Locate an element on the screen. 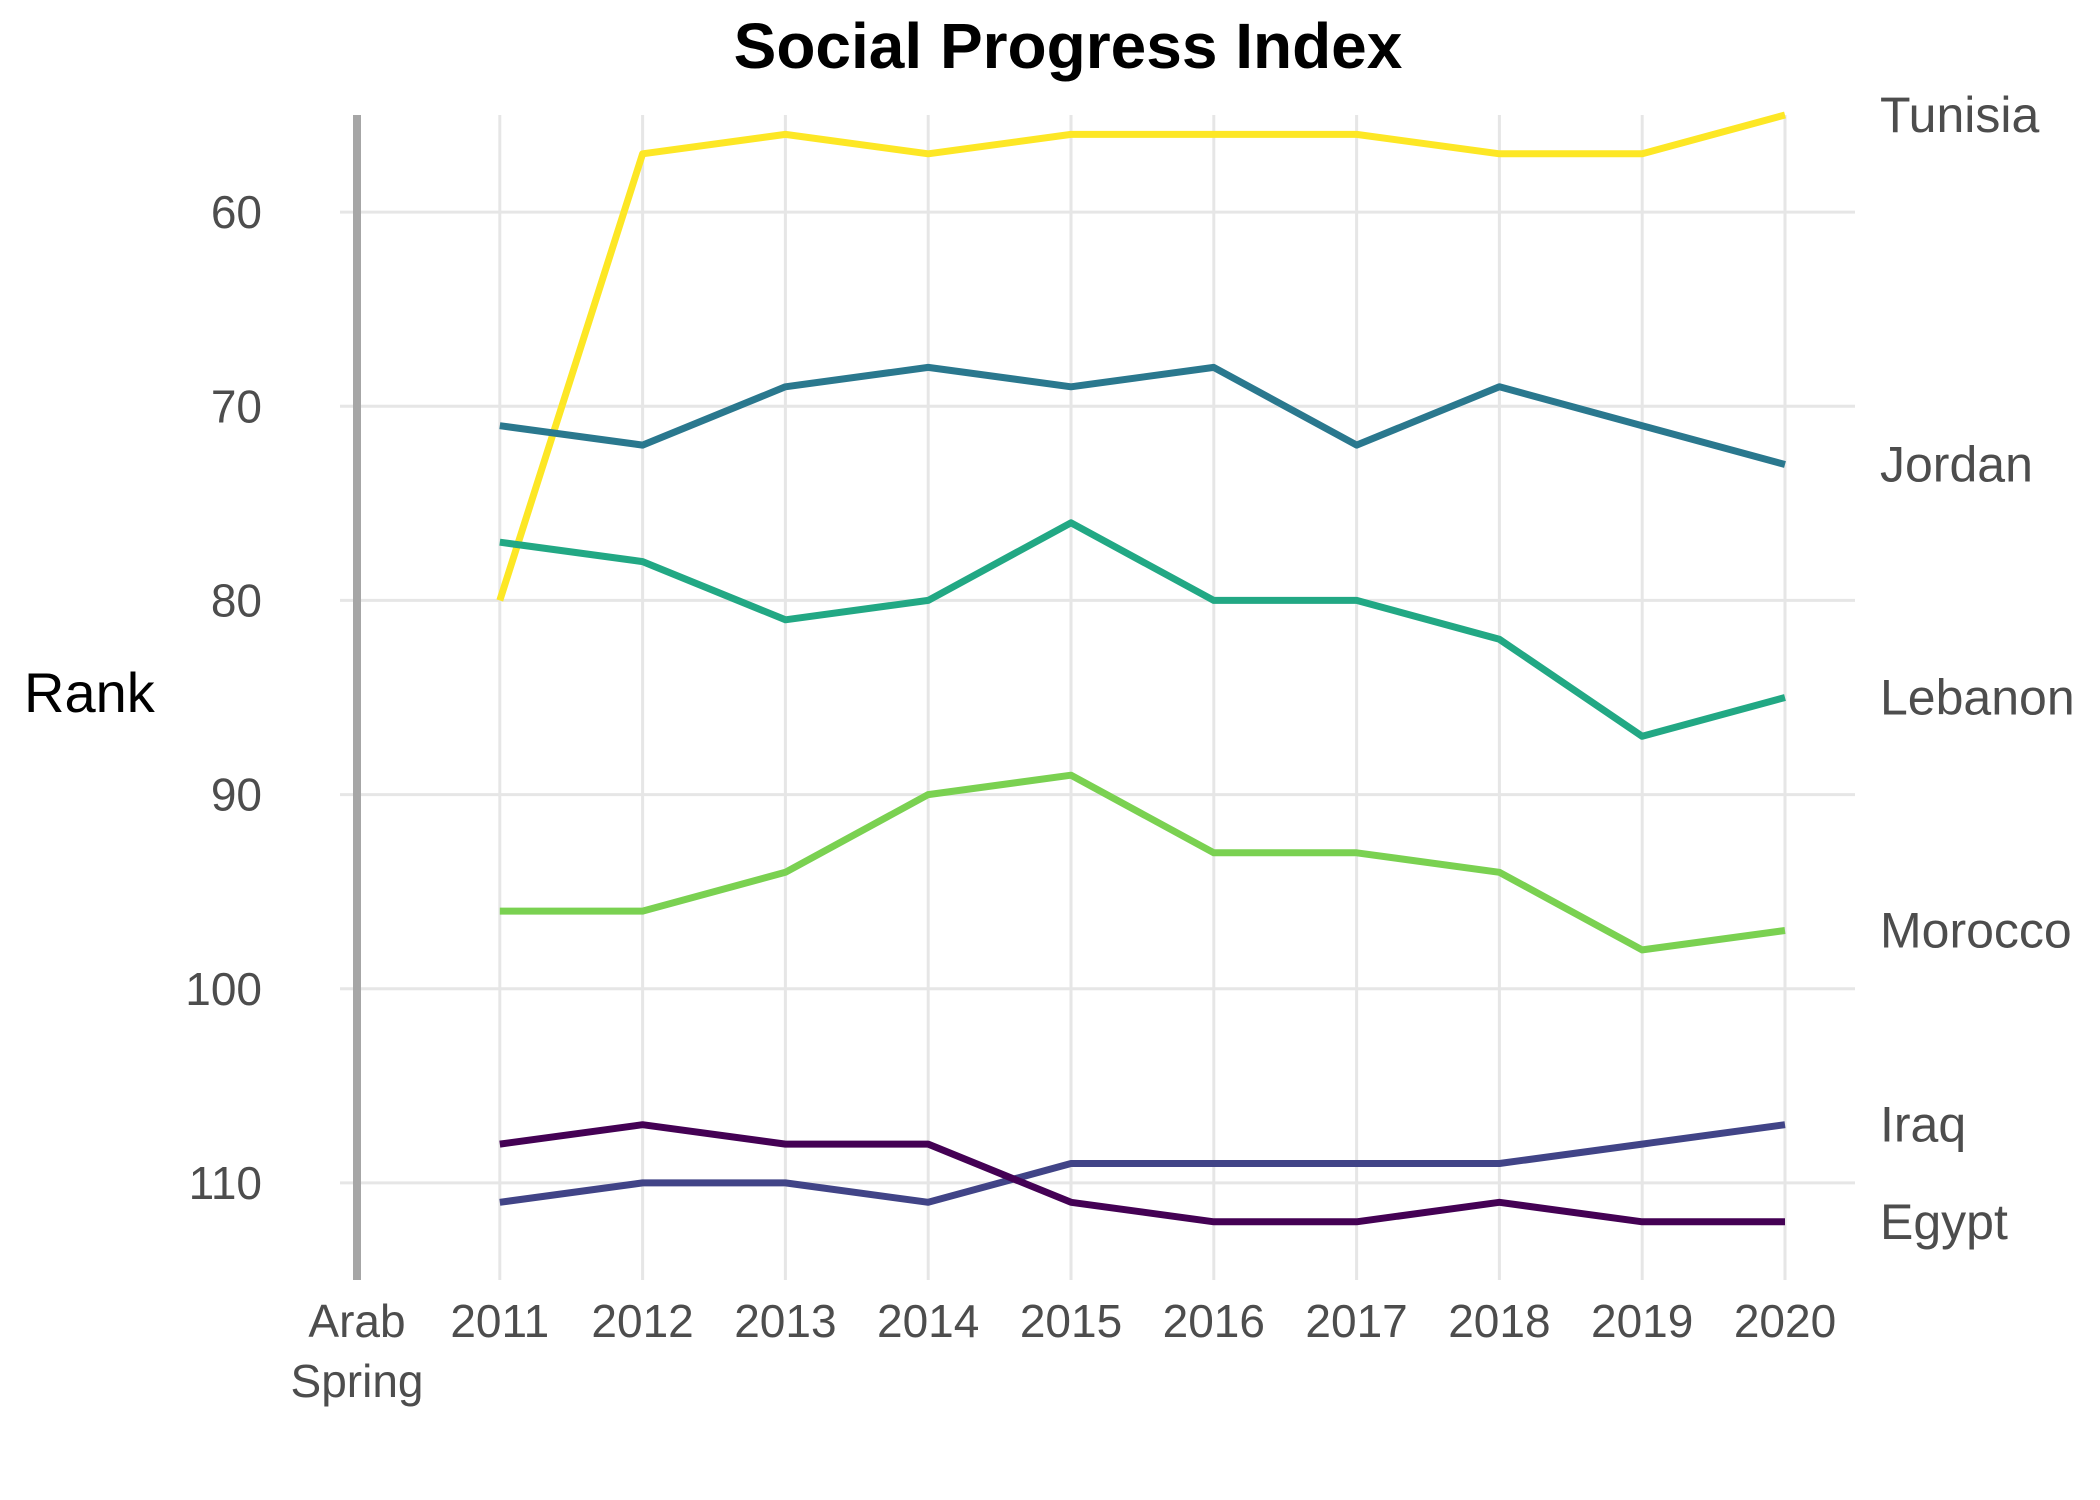  x-tick-label-2017: 2017 is located at coordinates (1356, 1321).